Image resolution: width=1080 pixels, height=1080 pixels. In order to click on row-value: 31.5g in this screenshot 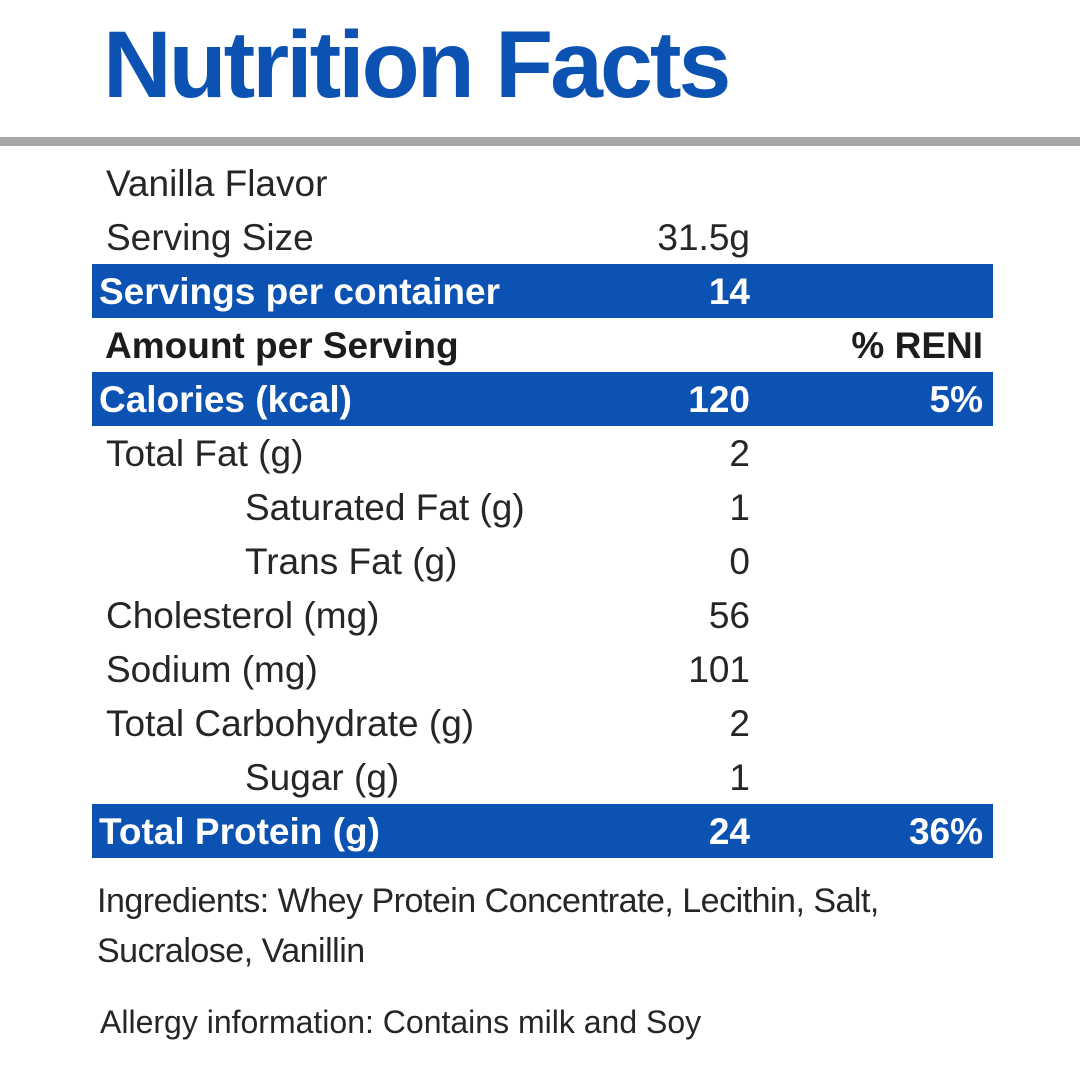, I will do `click(703, 237)`.